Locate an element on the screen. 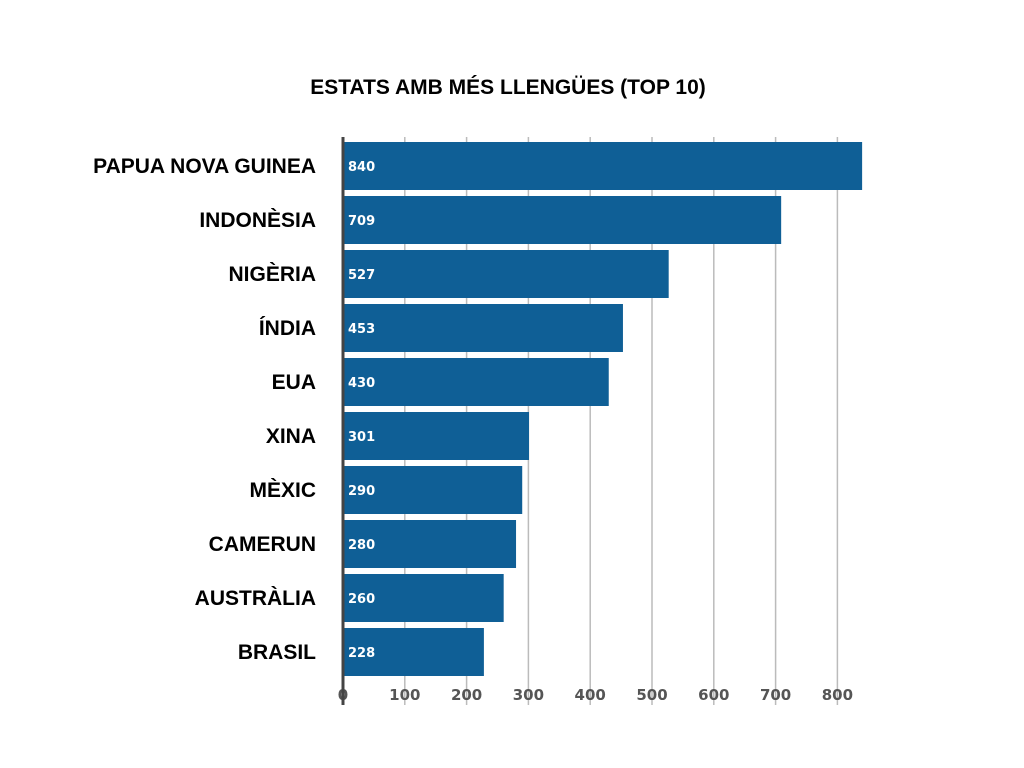  bar-value-label: 301 is located at coordinates (361, 437).